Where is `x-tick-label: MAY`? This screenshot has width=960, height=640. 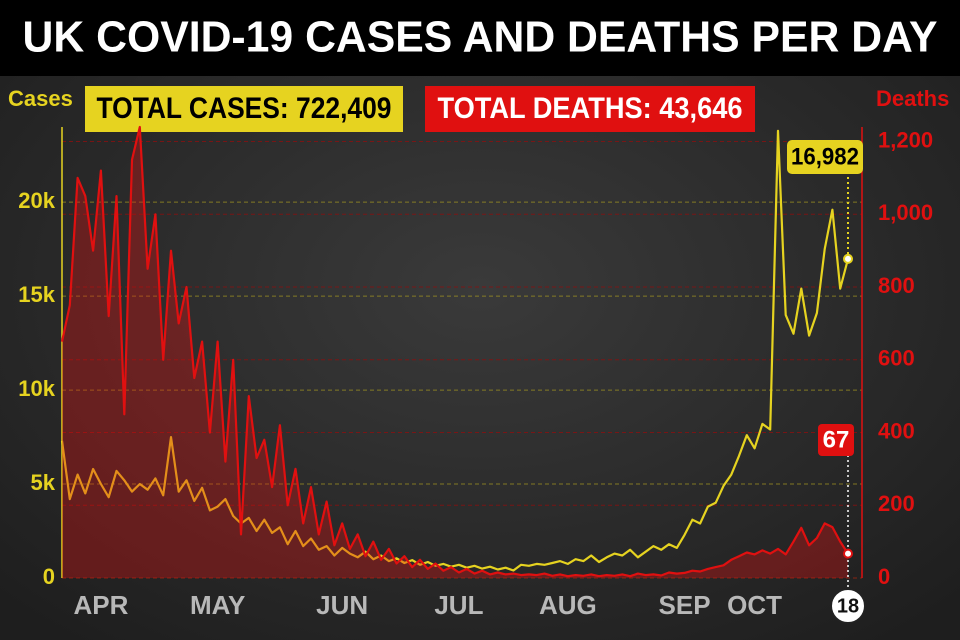
x-tick-label: MAY is located at coordinates (217, 605).